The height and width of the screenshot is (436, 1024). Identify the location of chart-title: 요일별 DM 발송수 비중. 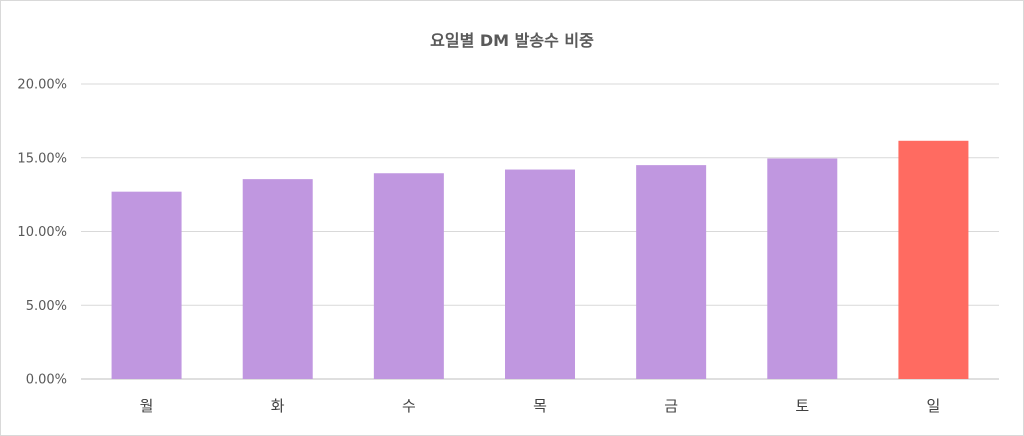
(512, 40).